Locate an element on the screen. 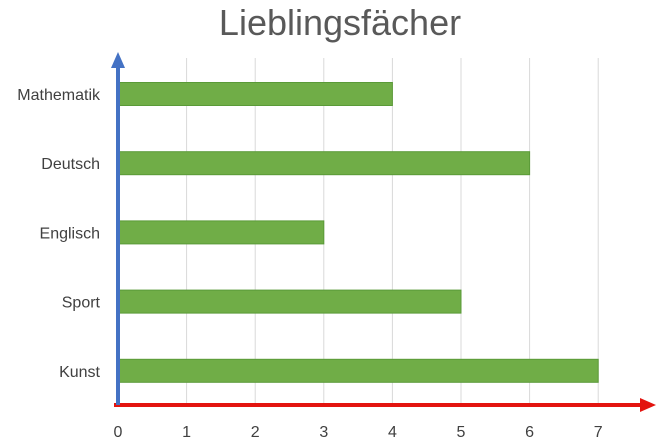 This screenshot has height=442, width=660. category-label: Sport is located at coordinates (81, 303).